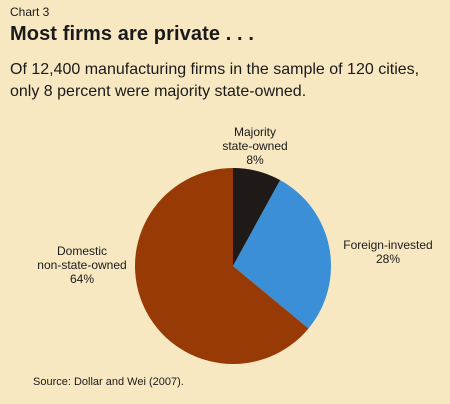 This screenshot has height=404, width=450. What do you see at coordinates (81, 251) in the screenshot?
I see `slice-label-domestic-line1: Domestic` at bounding box center [81, 251].